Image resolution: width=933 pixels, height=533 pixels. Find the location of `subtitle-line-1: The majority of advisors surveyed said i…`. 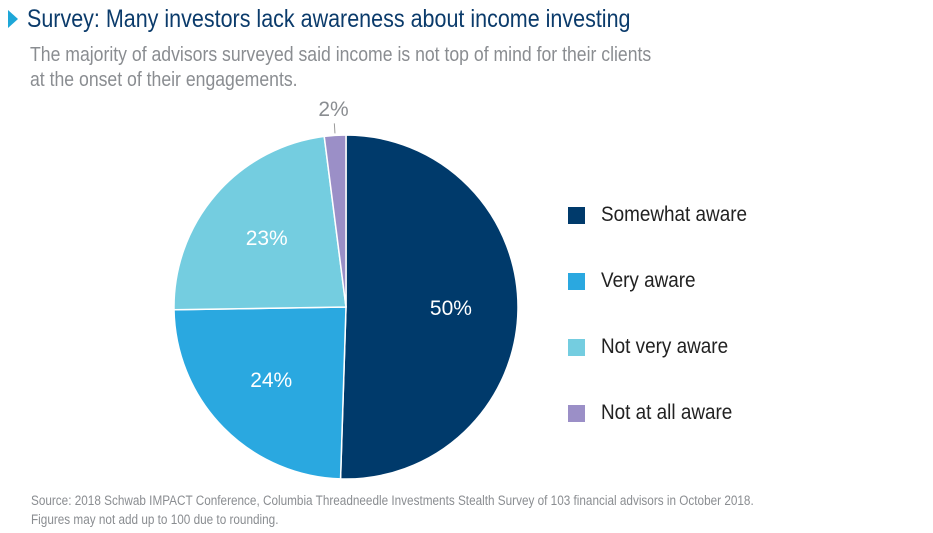

subtitle-line-1: The majority of advisors surveyed said i… is located at coordinates (341, 54).